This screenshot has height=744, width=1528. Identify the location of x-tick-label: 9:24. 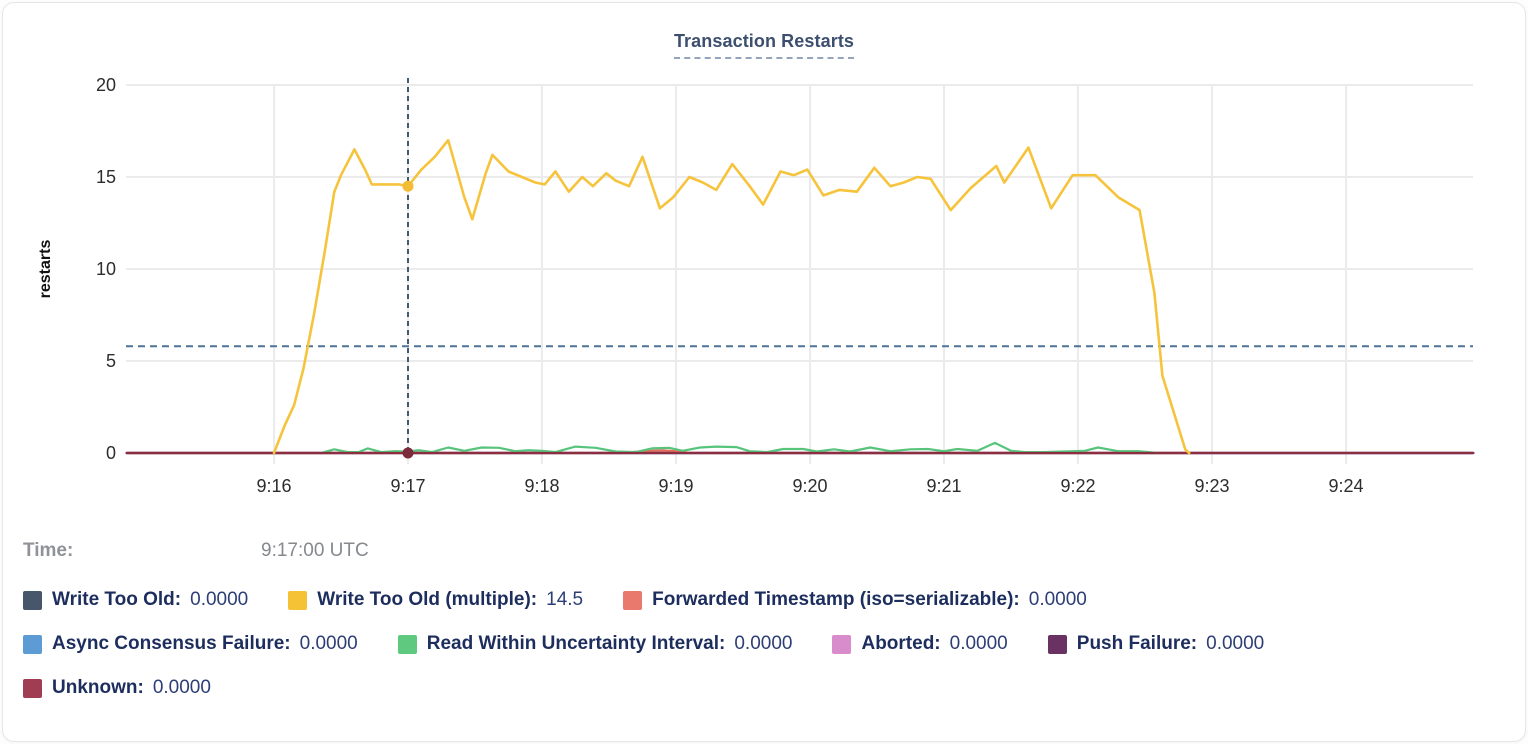
(1345, 486).